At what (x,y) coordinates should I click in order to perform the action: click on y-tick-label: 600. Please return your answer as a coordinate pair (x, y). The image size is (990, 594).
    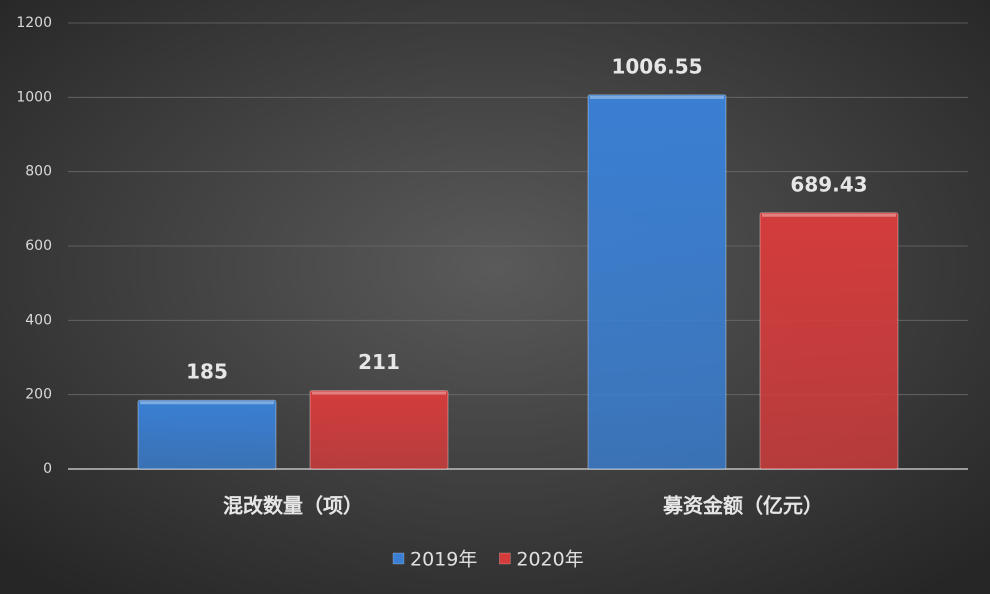
    Looking at the image, I should click on (38, 246).